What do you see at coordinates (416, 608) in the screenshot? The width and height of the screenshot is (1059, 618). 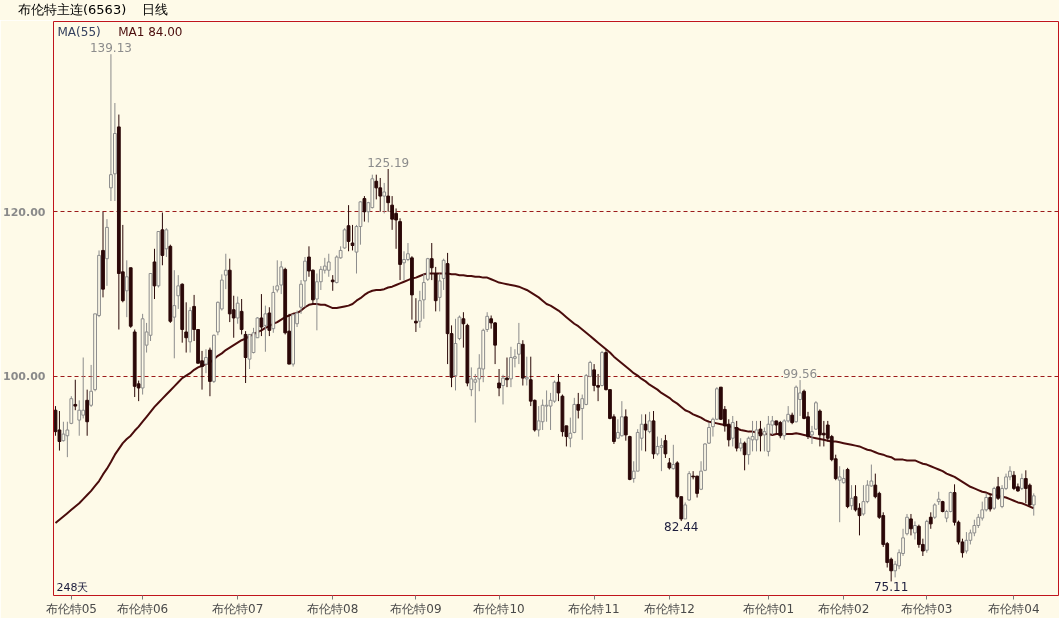 I see `x-tick-label: 布伦特09` at bounding box center [416, 608].